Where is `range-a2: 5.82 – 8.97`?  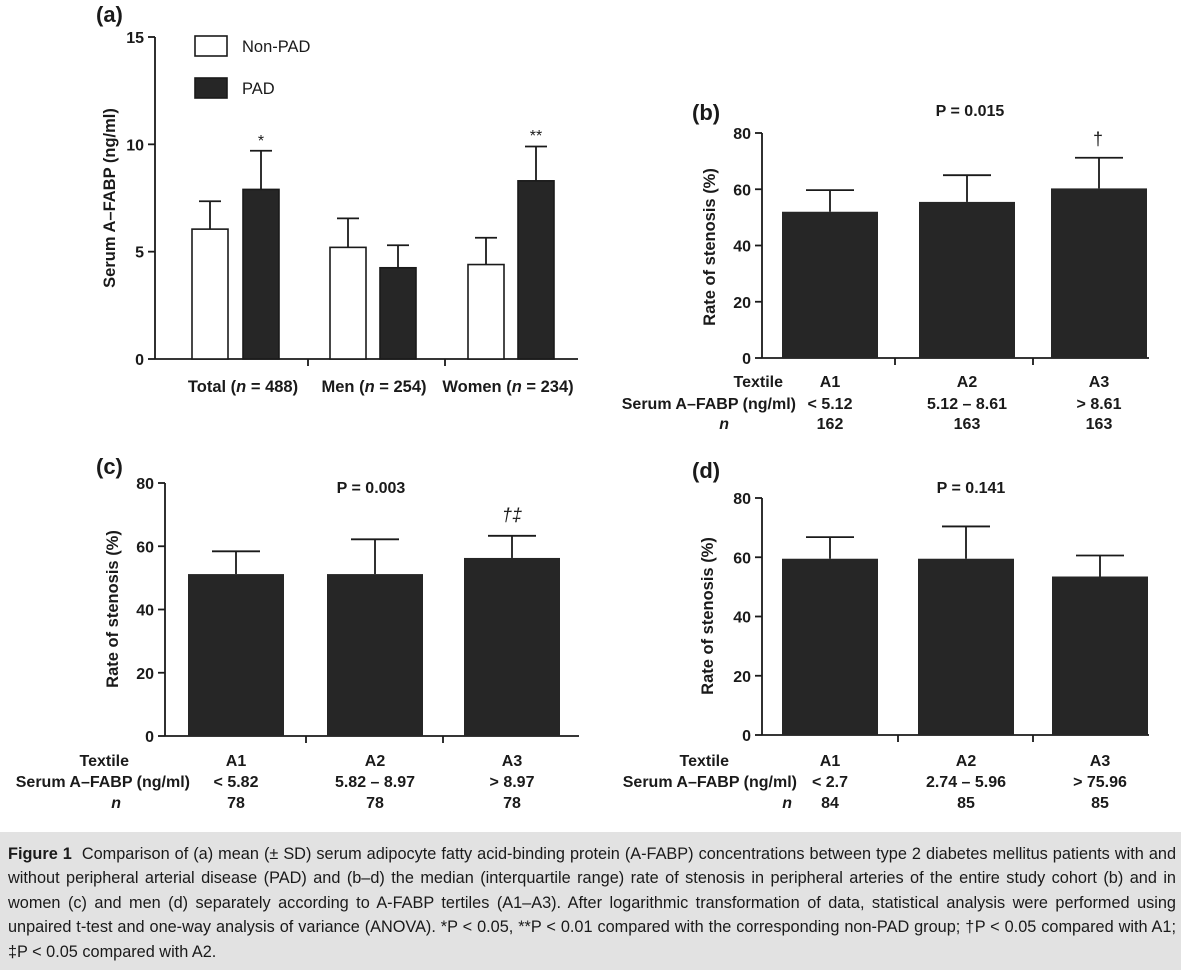 range-a2: 5.82 – 8.97 is located at coordinates (375, 782).